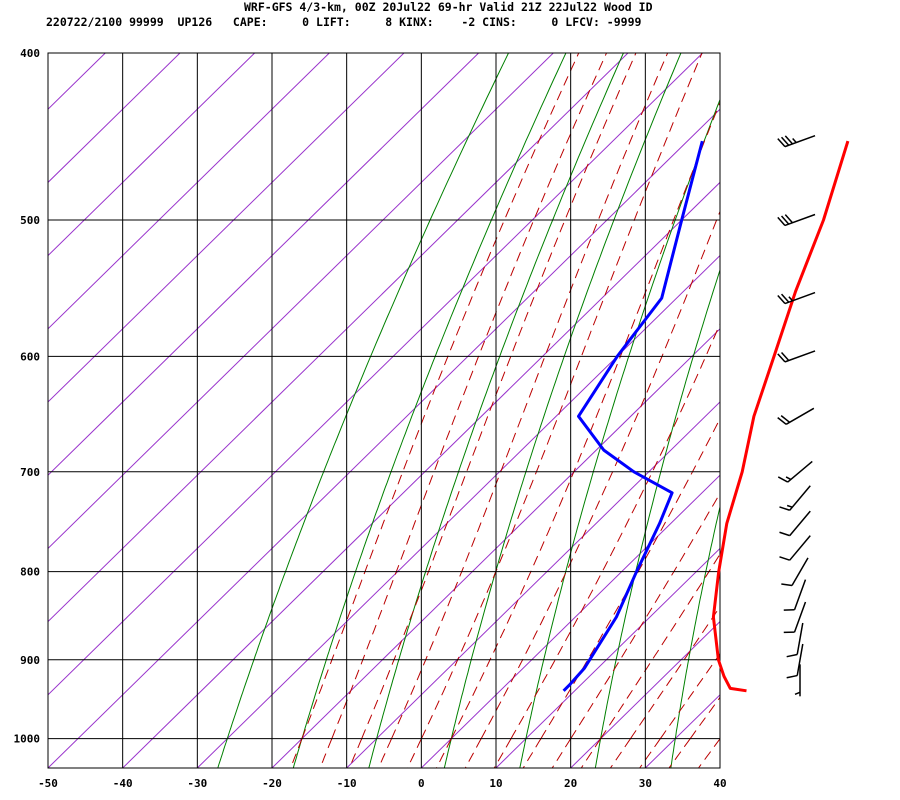  I want to click on y-tick-label: 400, so click(30, 53).